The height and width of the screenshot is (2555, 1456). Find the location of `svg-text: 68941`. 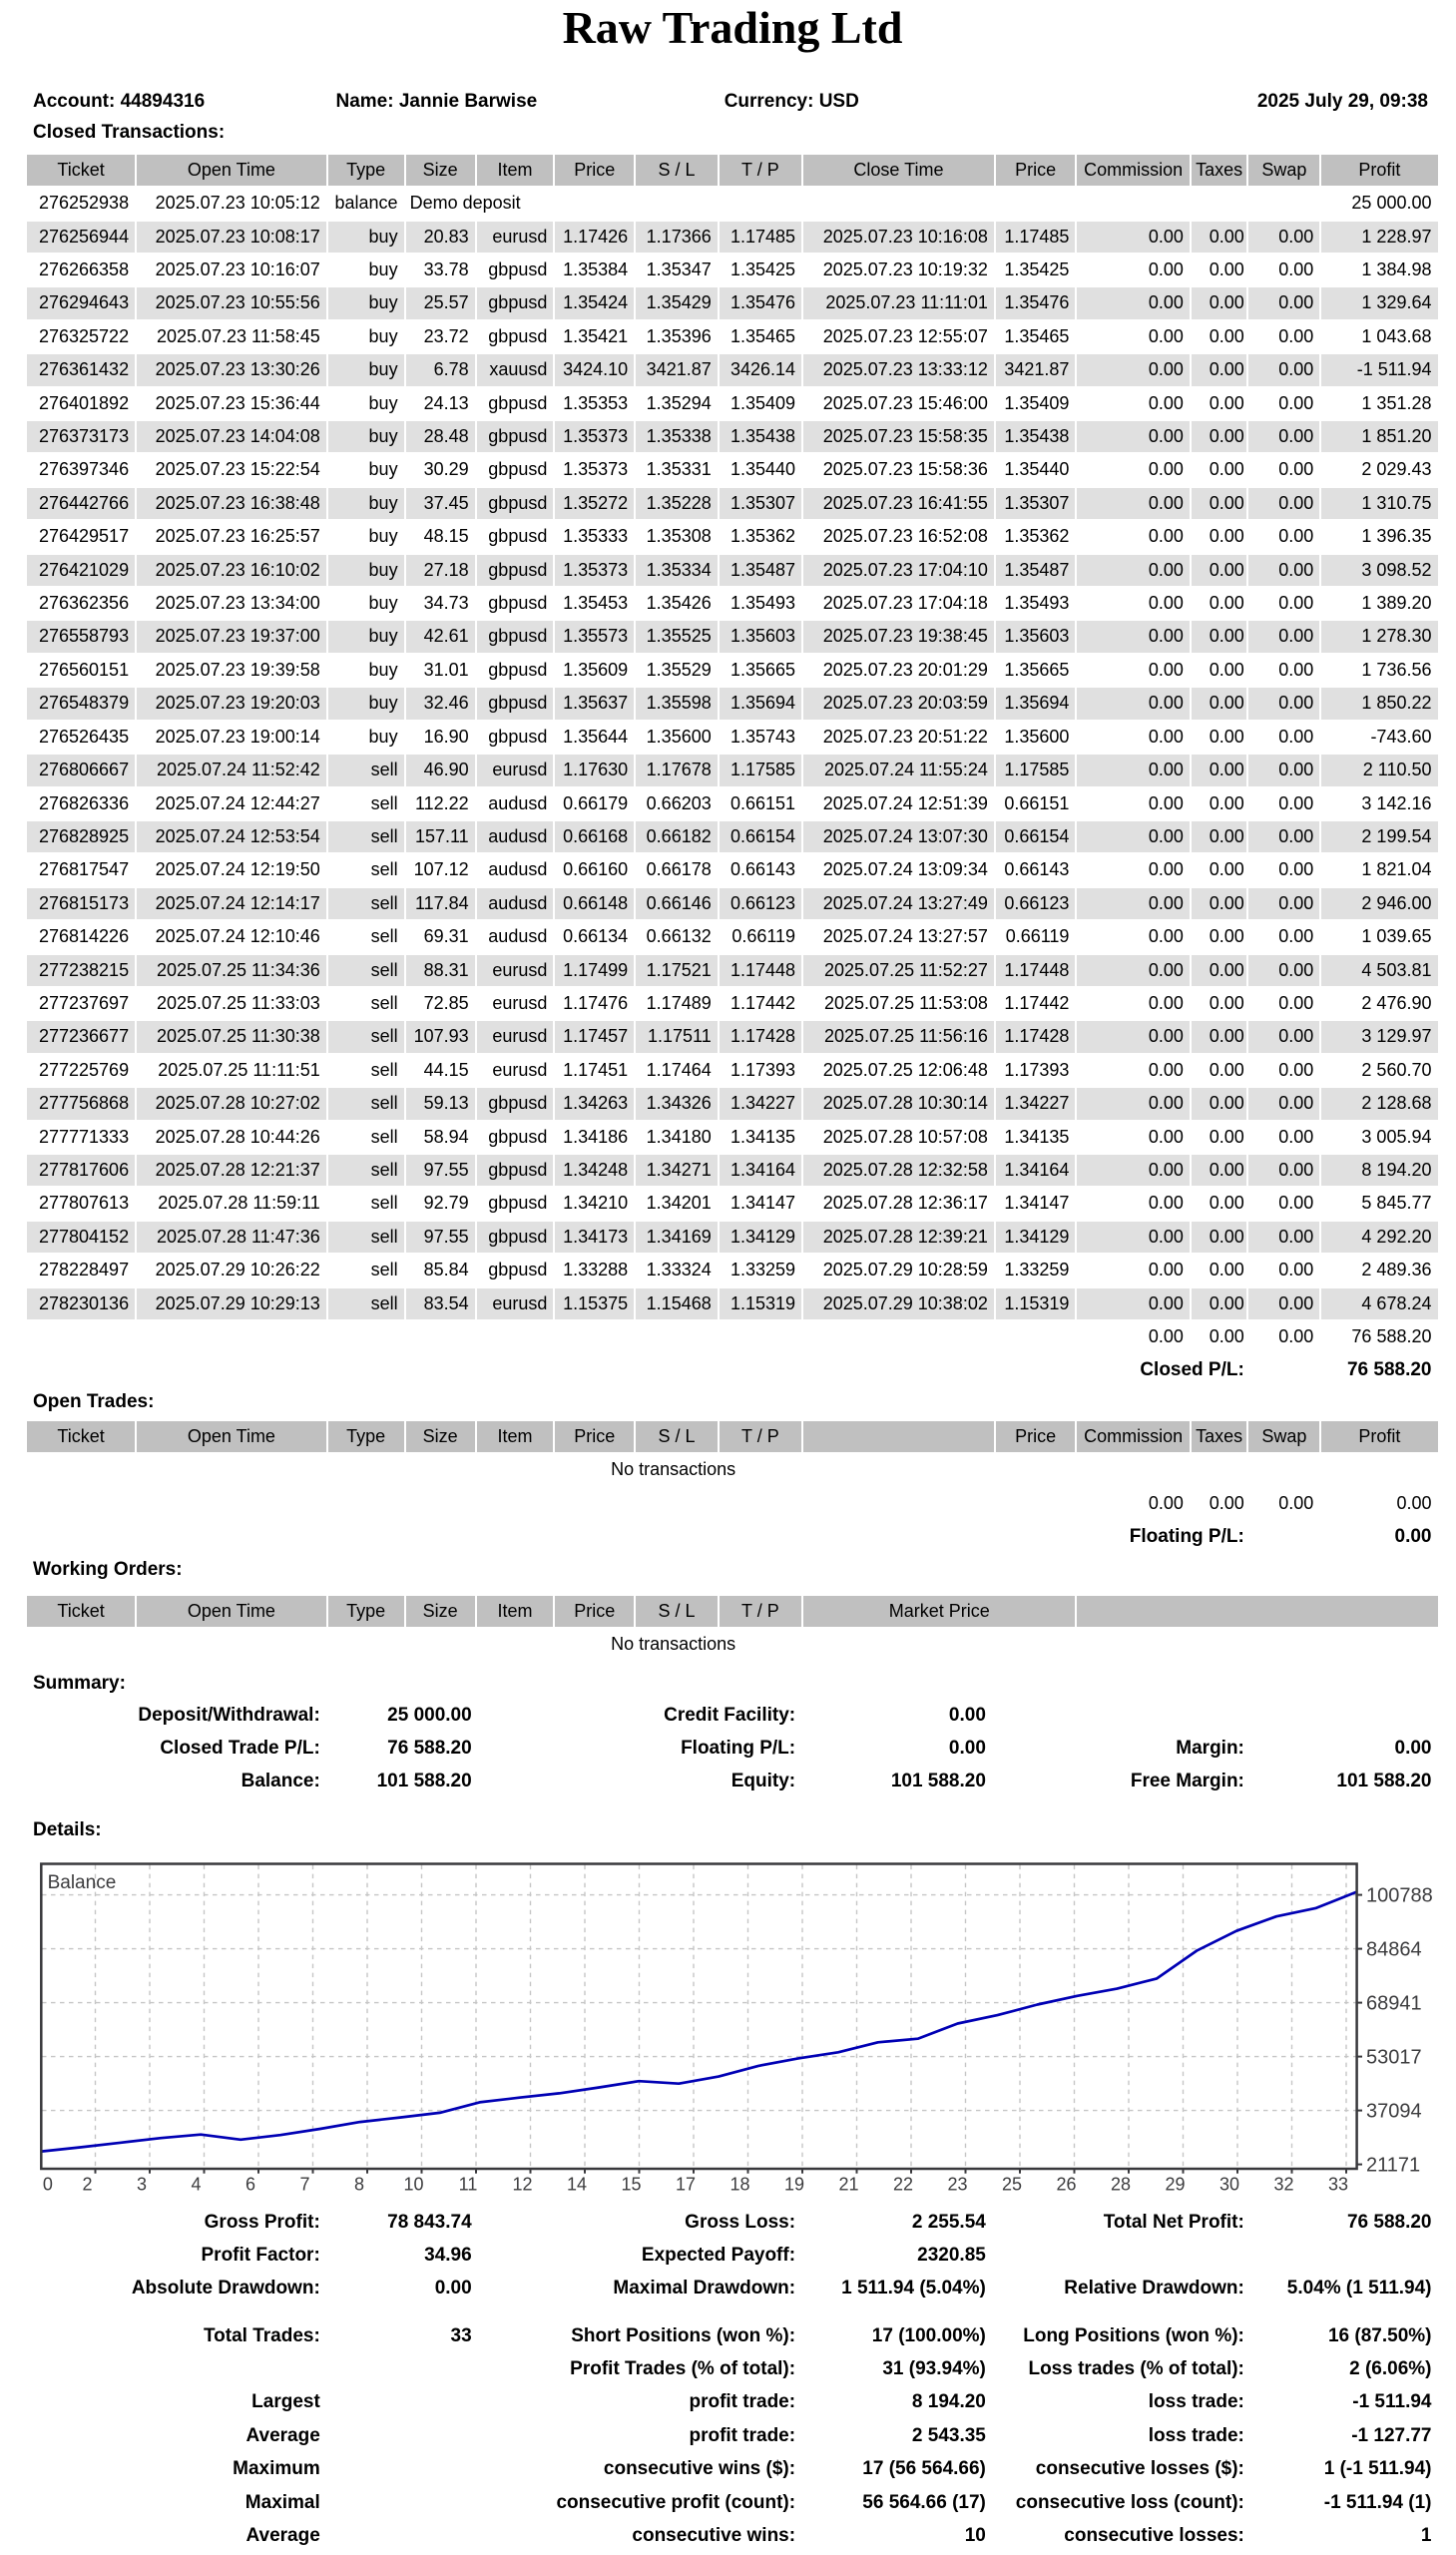

svg-text: 68941 is located at coordinates (1394, 2004).